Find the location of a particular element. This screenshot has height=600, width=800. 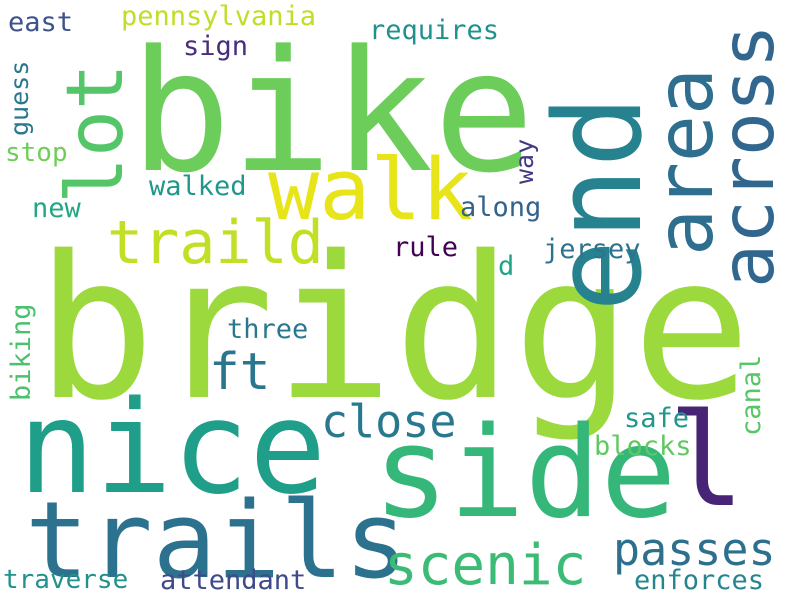

word-d: d is located at coordinates (506, 266).